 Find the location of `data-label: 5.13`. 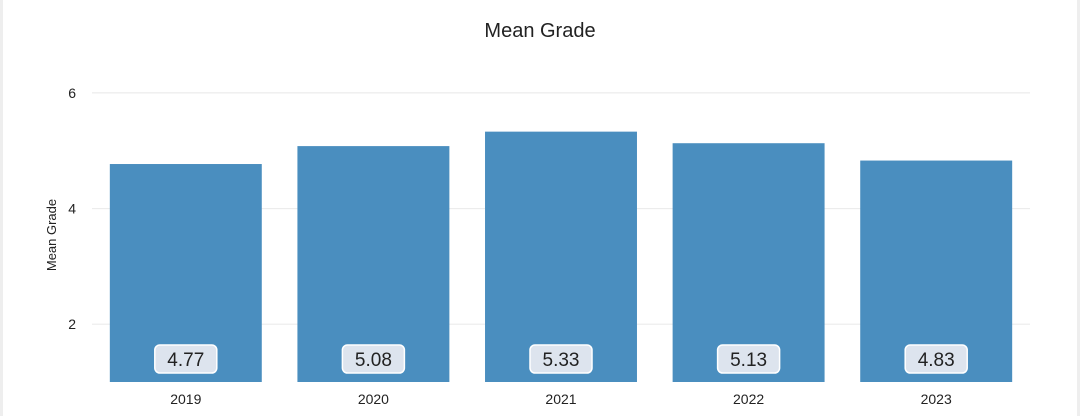

data-label: 5.13 is located at coordinates (748, 360).